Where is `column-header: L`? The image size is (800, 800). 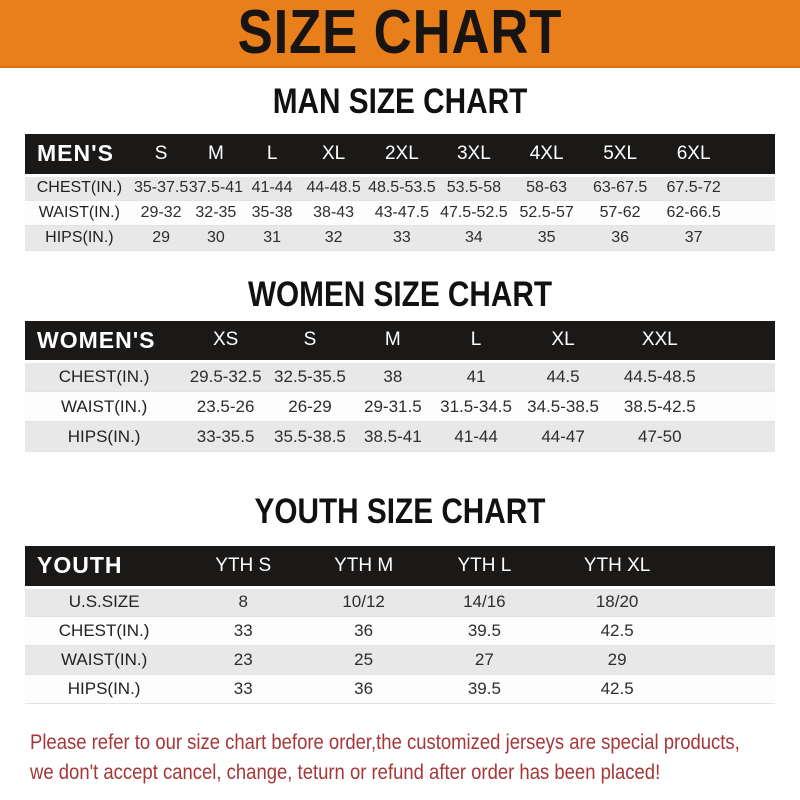 column-header: L is located at coordinates (272, 155).